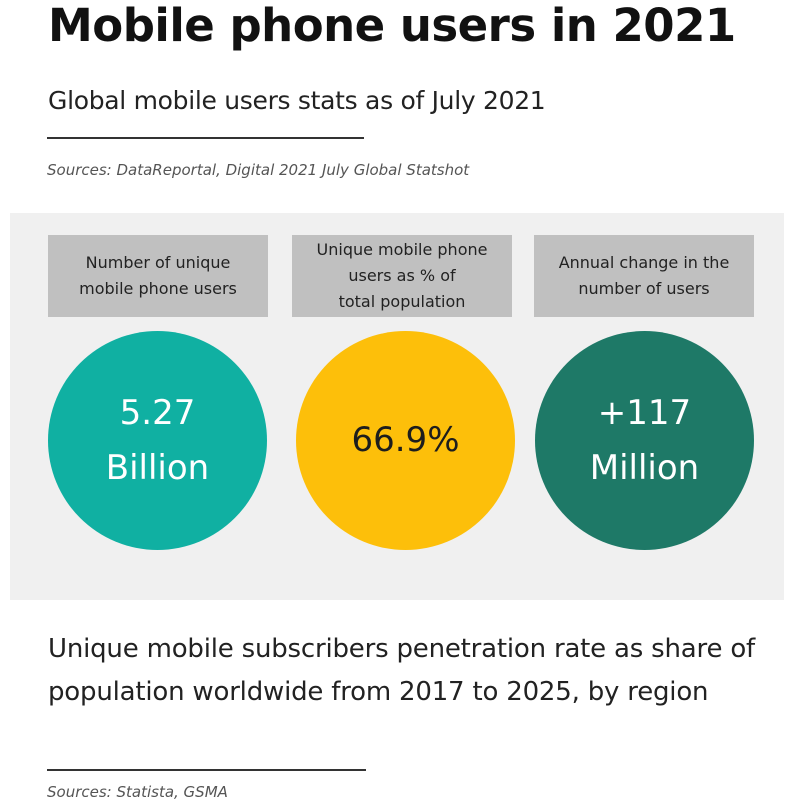 The height and width of the screenshot is (812, 798). I want to click on stat-circle-population-share: 66.9%, so click(405, 440).